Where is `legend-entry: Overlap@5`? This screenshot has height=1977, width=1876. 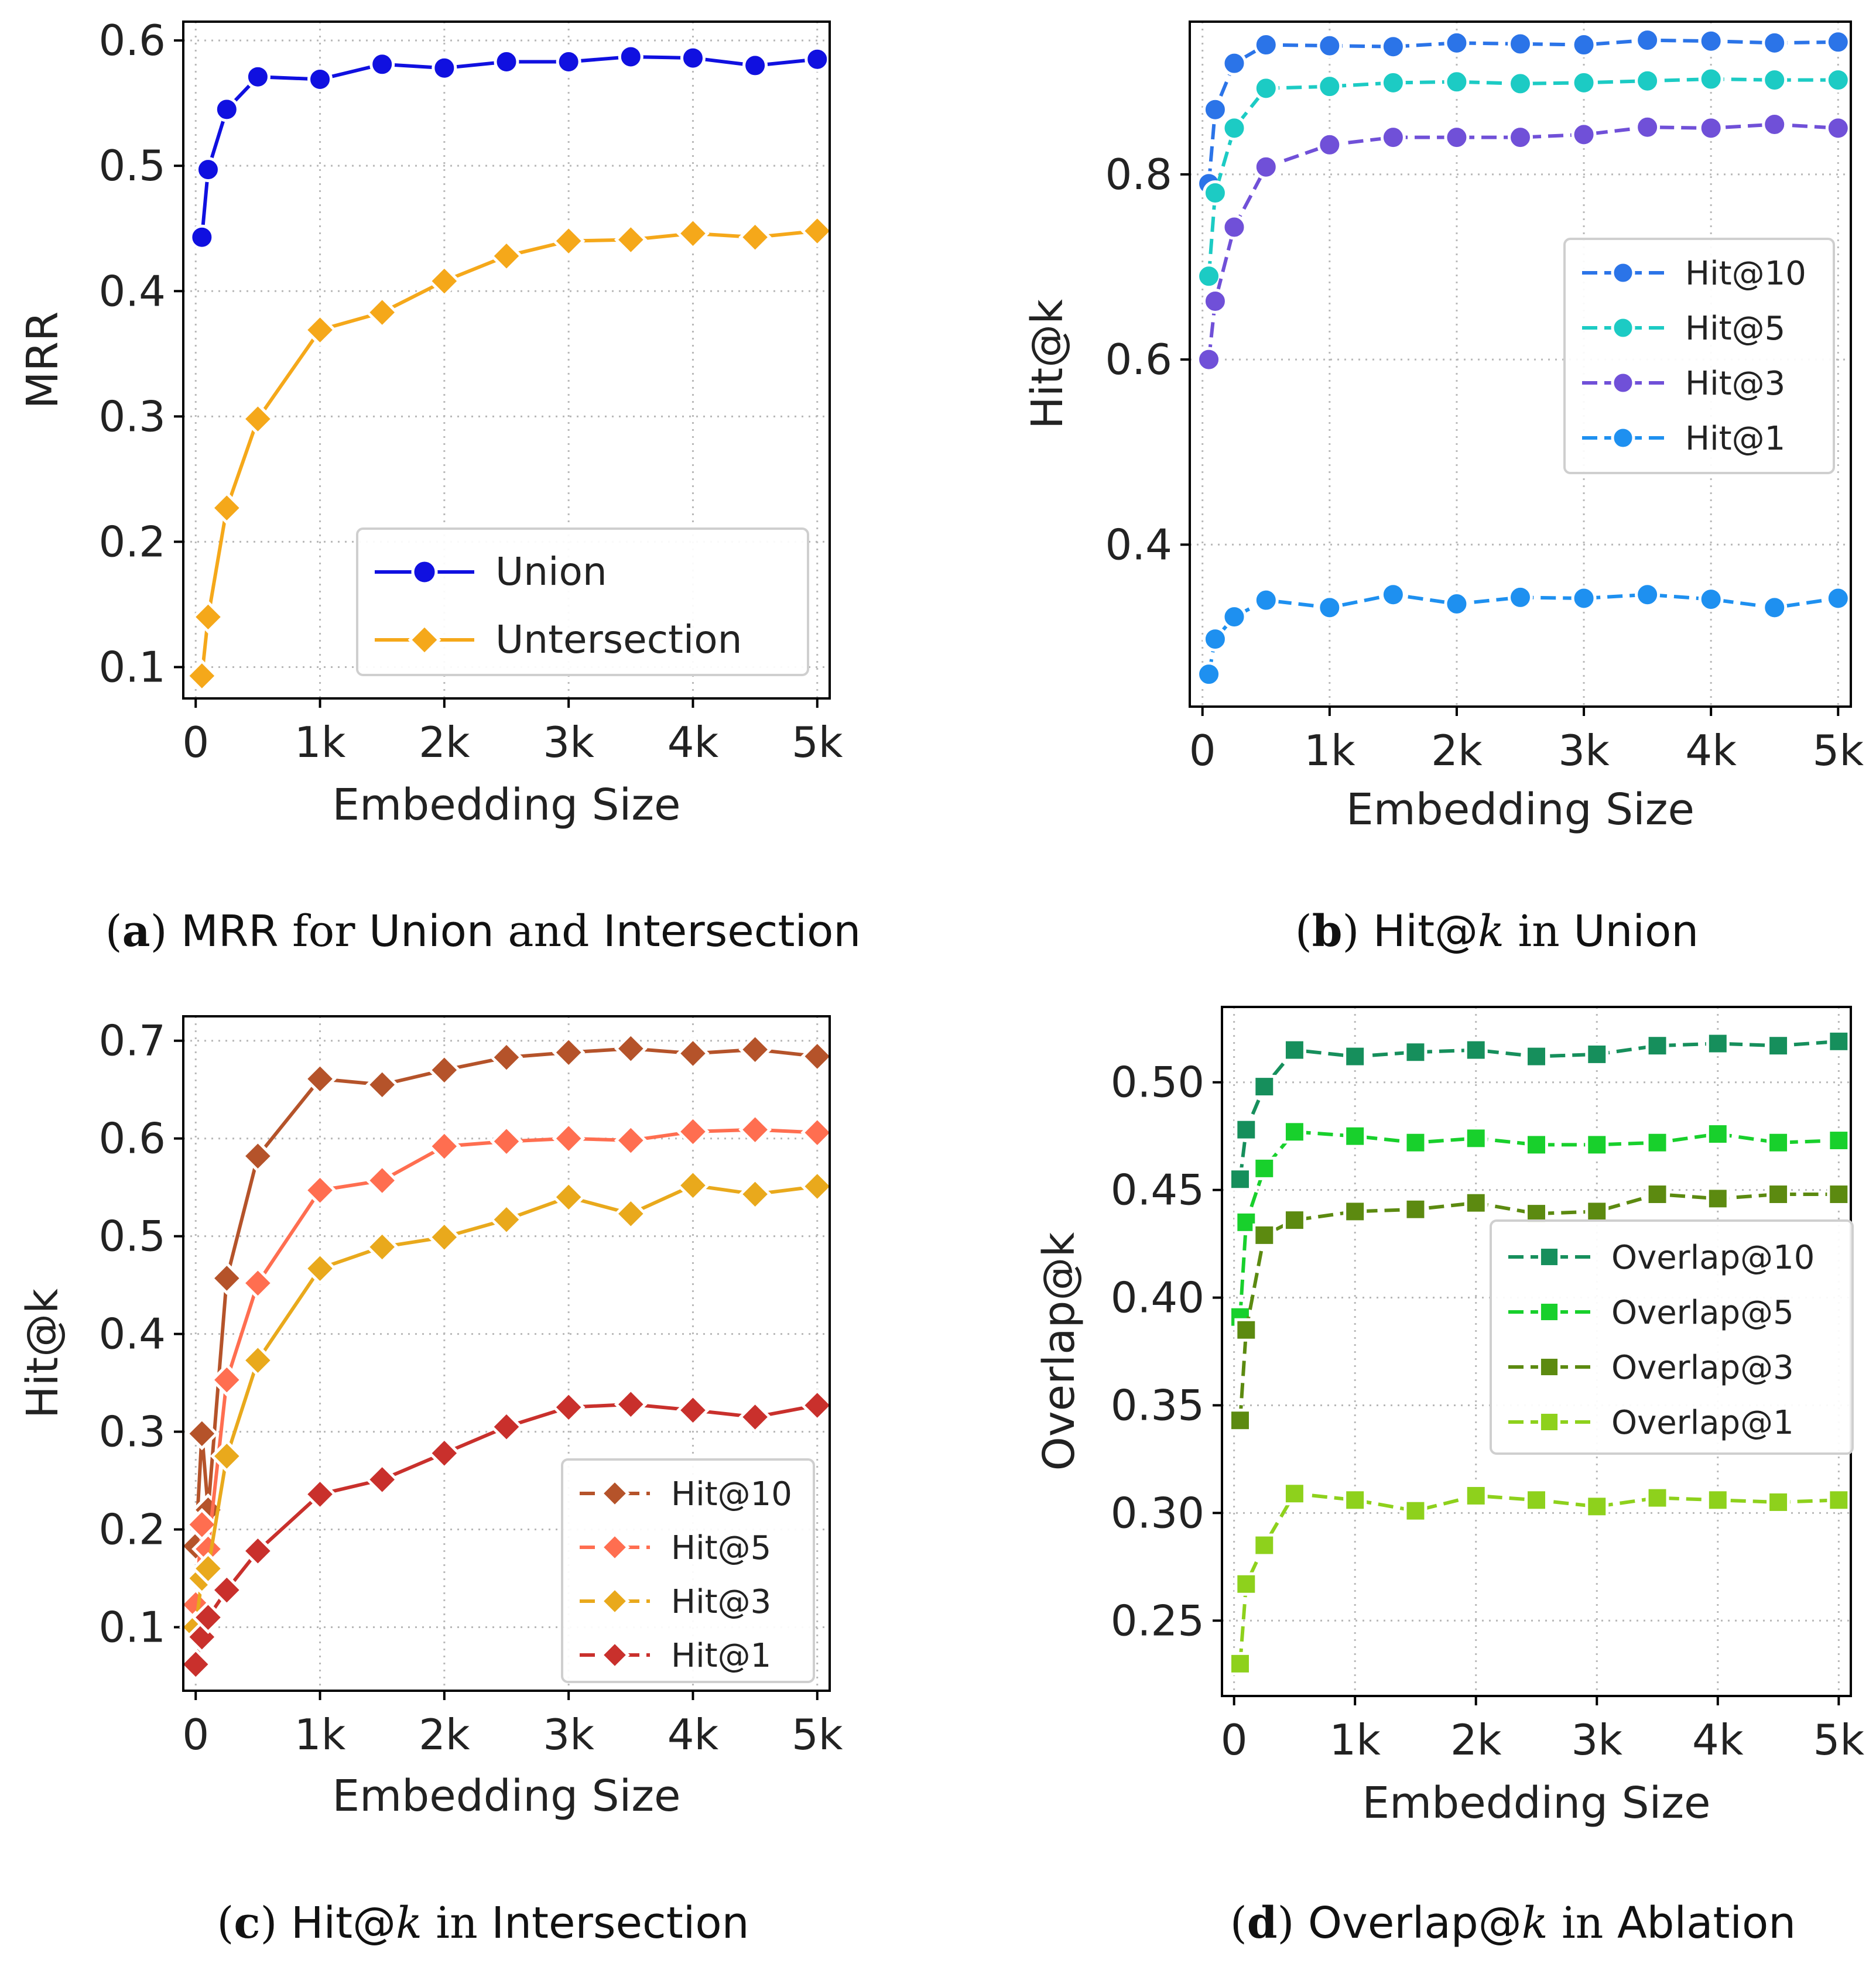 legend-entry: Overlap@5 is located at coordinates (1702, 1313).